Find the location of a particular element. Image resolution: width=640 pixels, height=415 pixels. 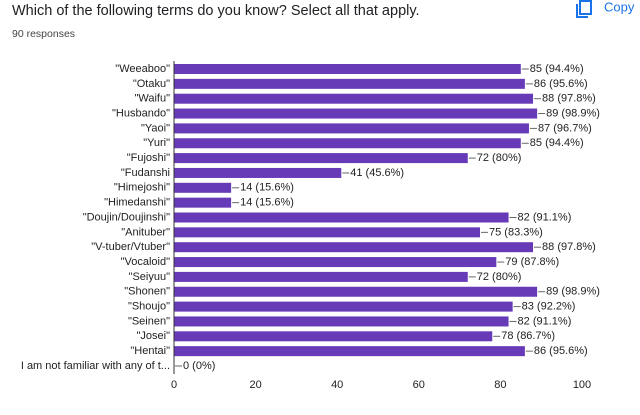

y-tick-label: "Seinen" is located at coordinates (149, 321).